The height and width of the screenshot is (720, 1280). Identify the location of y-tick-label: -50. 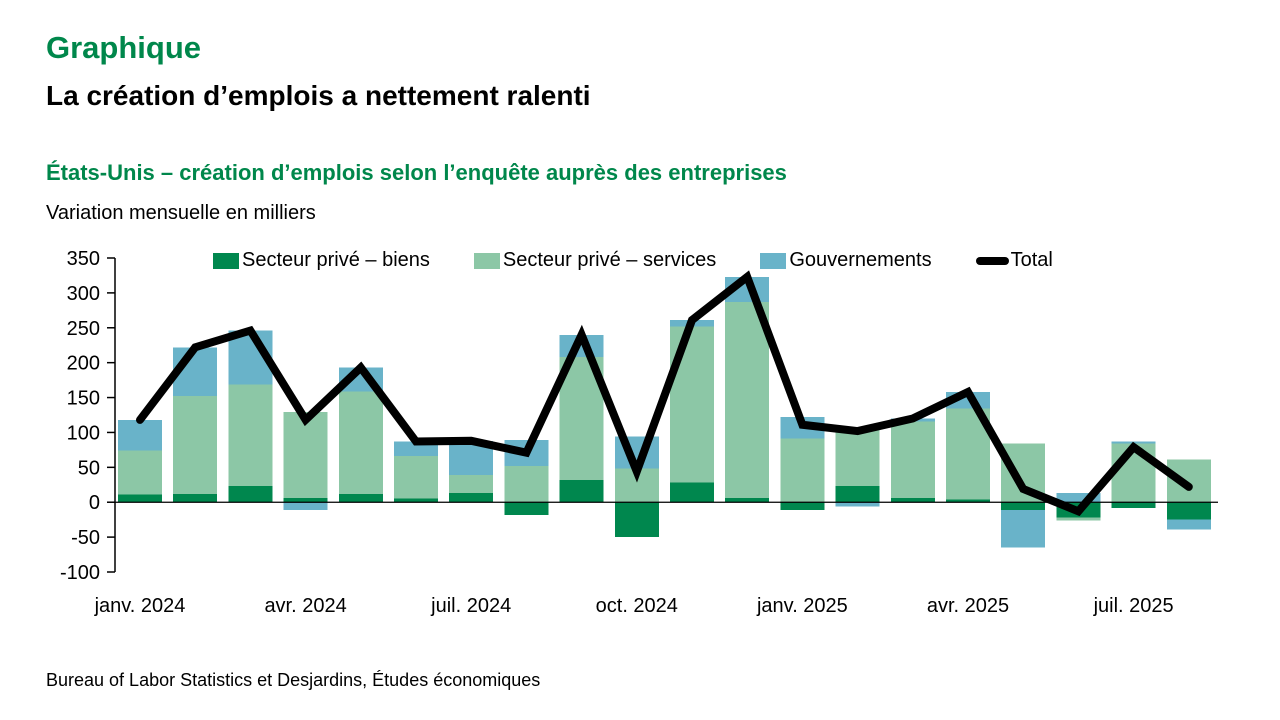
(85, 538).